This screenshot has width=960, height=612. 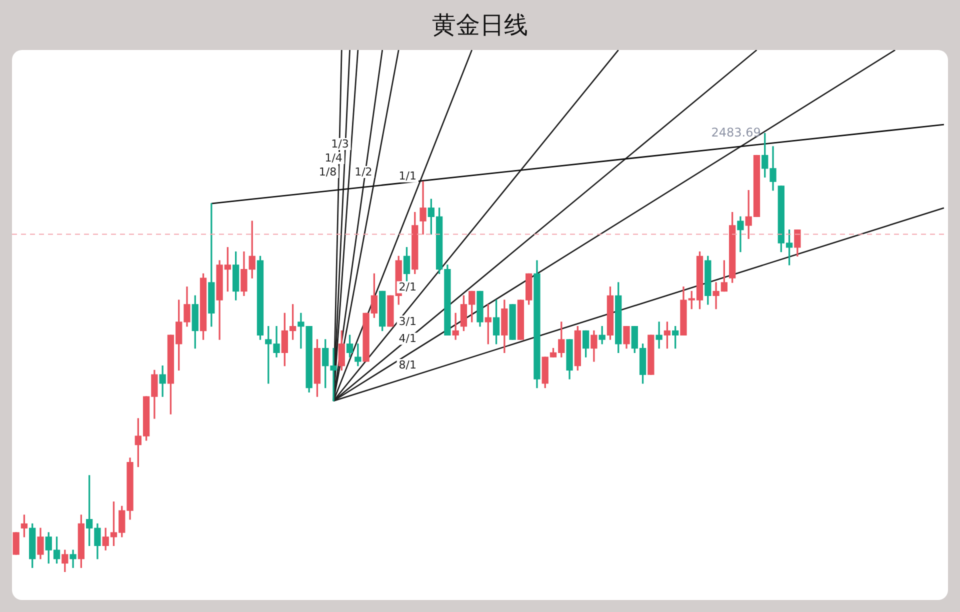 What do you see at coordinates (480, 25) in the screenshot?
I see `chart-title: 黄金日线` at bounding box center [480, 25].